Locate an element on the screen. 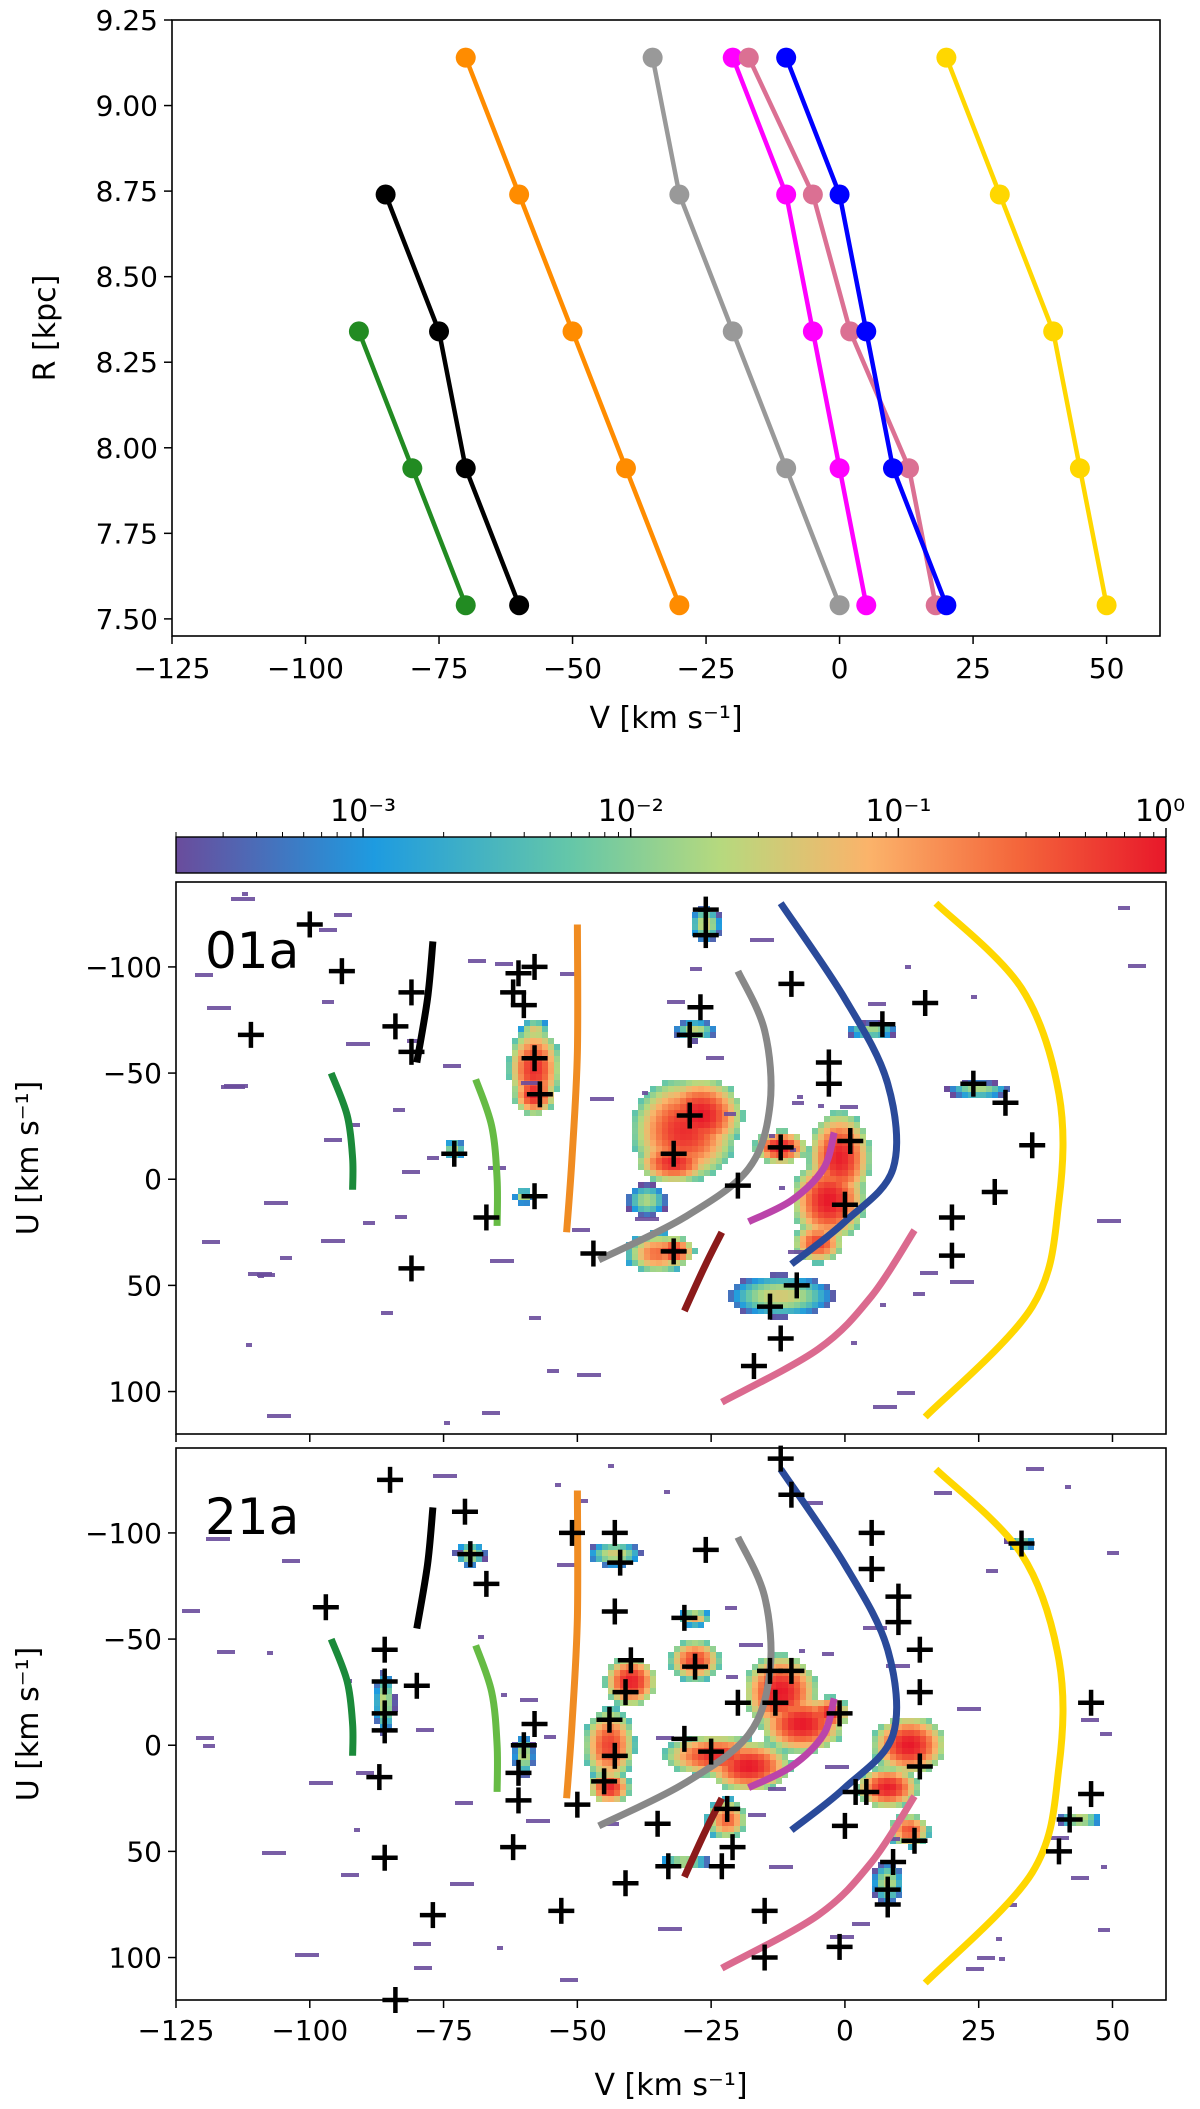 Image resolution: width=1200 pixels, height=2109 pixels. x-tick-label: −25 is located at coordinates (711, 2030).